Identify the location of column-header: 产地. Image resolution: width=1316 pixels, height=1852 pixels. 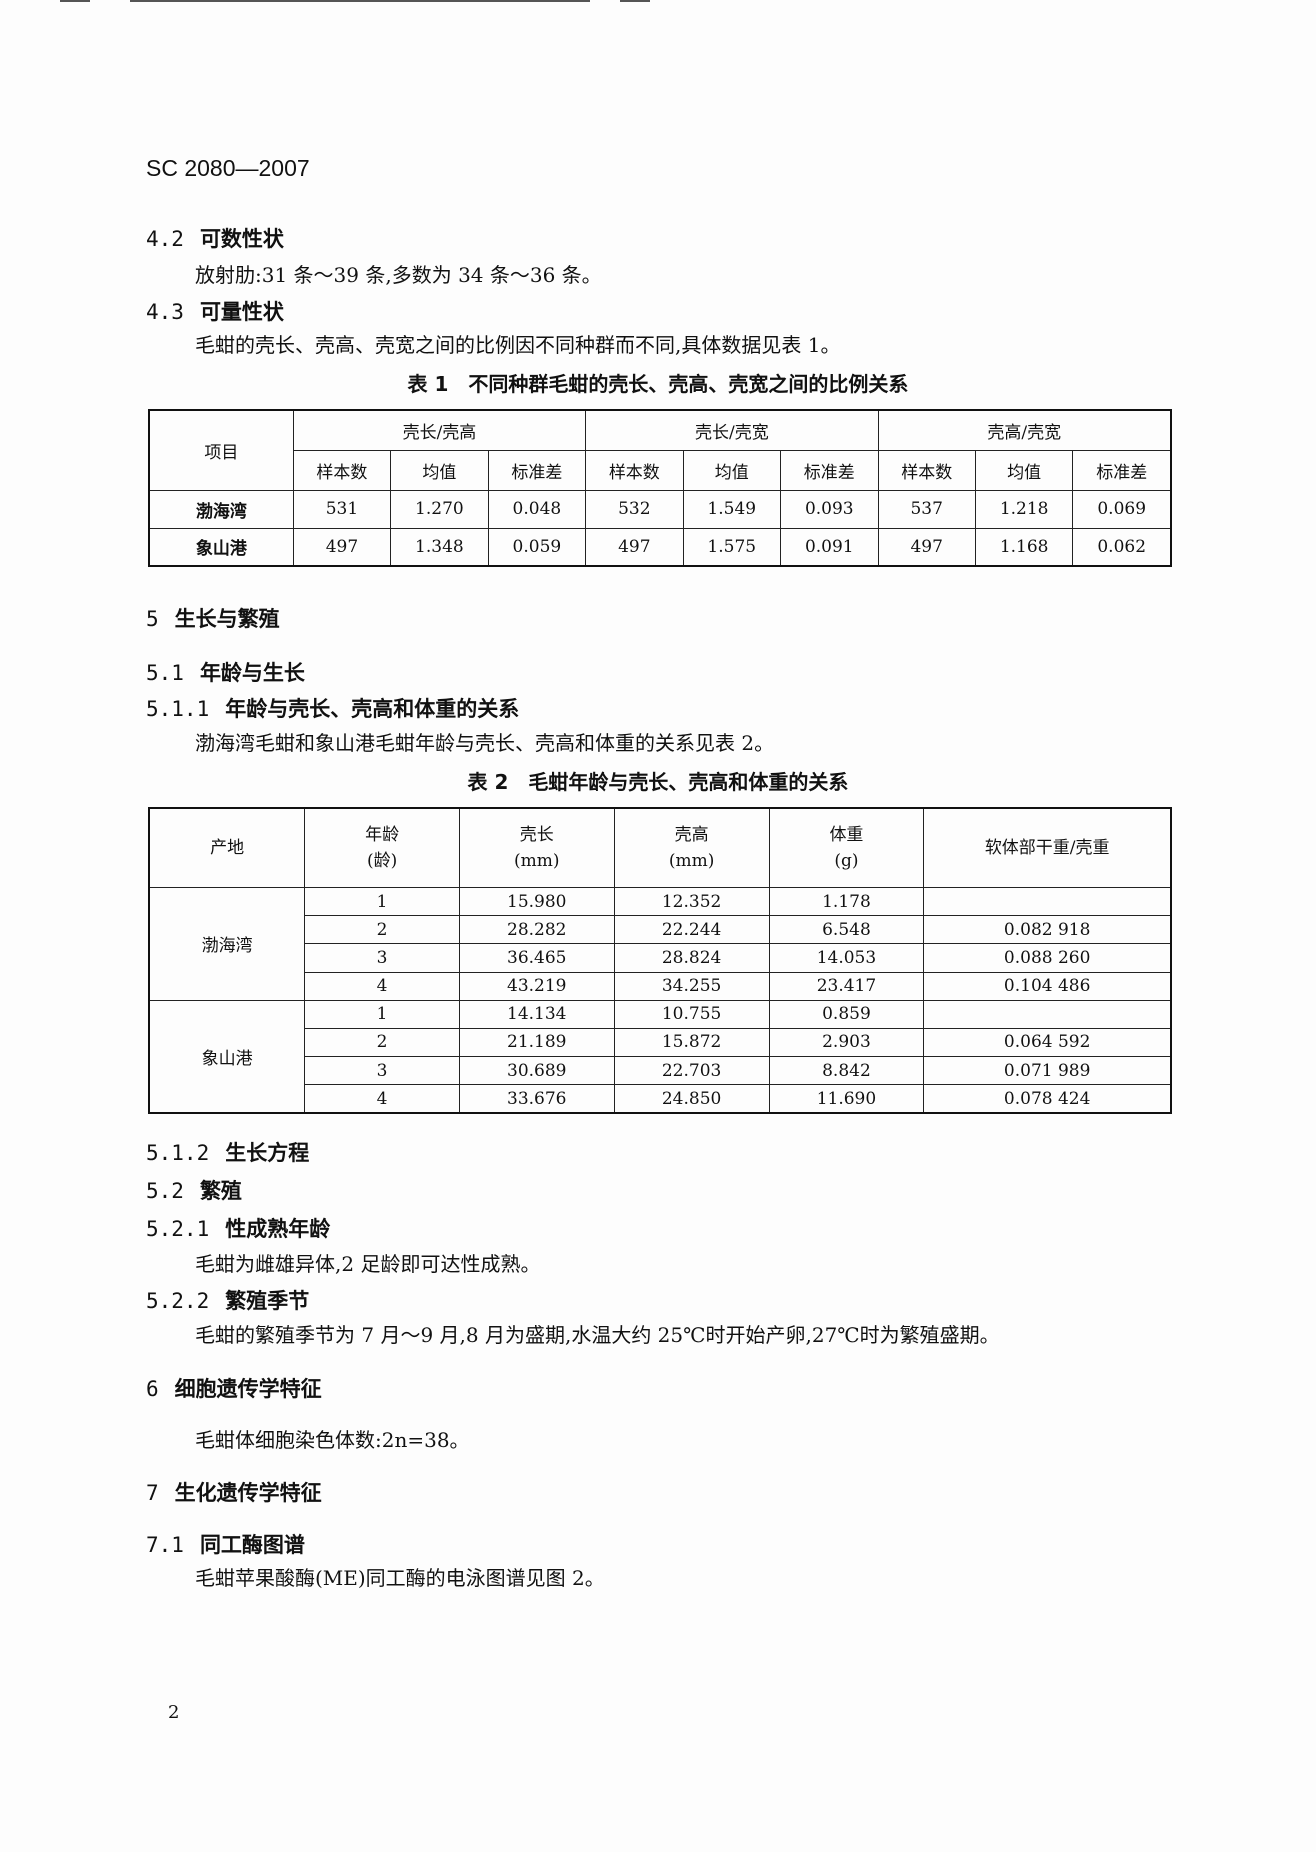
(227, 848).